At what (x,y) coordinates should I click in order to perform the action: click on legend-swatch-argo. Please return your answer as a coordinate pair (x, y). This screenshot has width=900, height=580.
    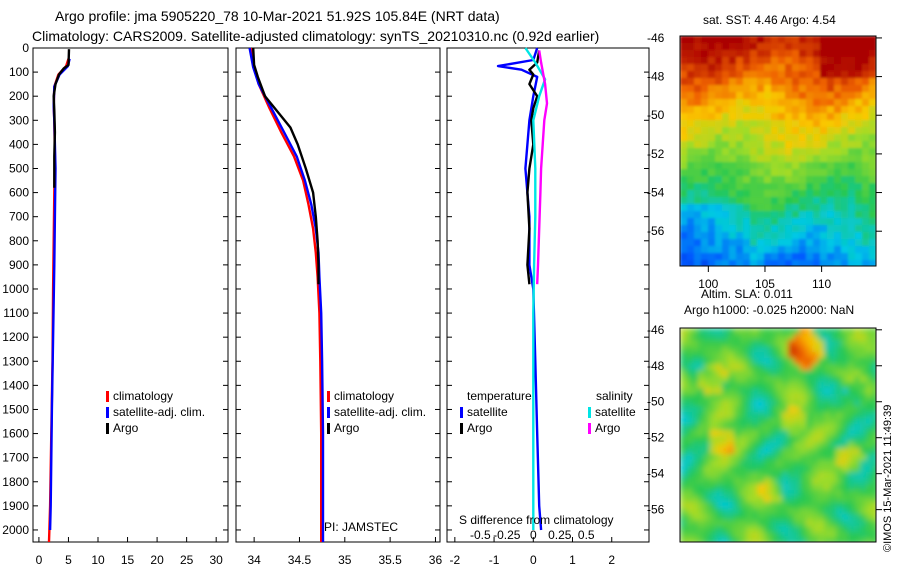
    Looking at the image, I should click on (328, 428).